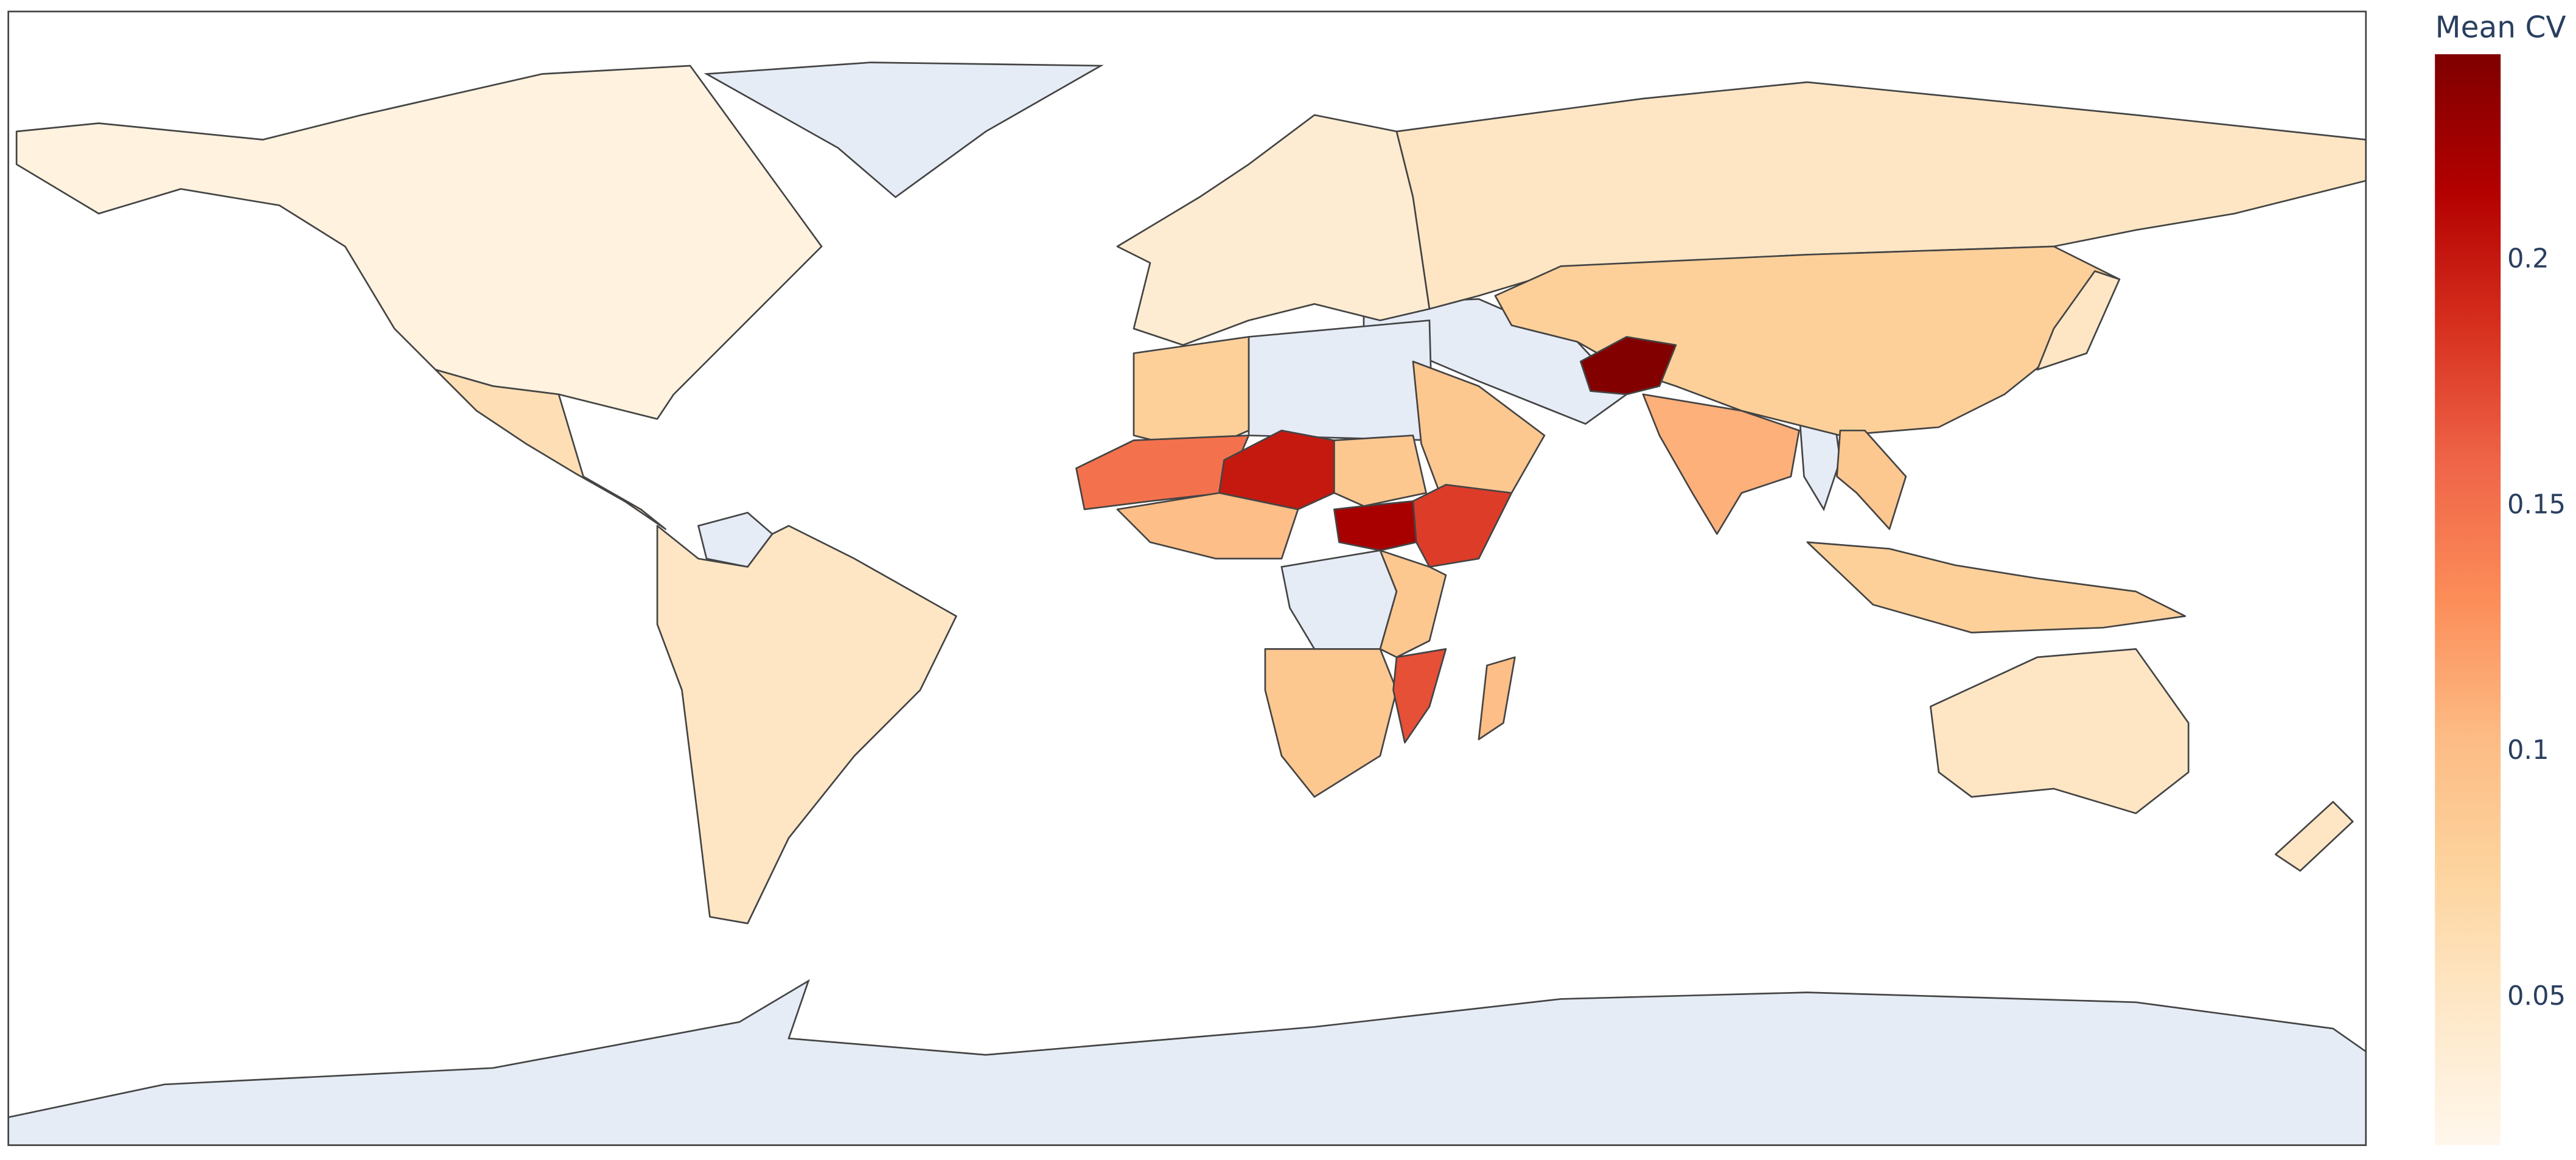 The width and height of the screenshot is (2576, 1160). What do you see at coordinates (2536, 996) in the screenshot?
I see `colorbar-tick-label: 0.05` at bounding box center [2536, 996].